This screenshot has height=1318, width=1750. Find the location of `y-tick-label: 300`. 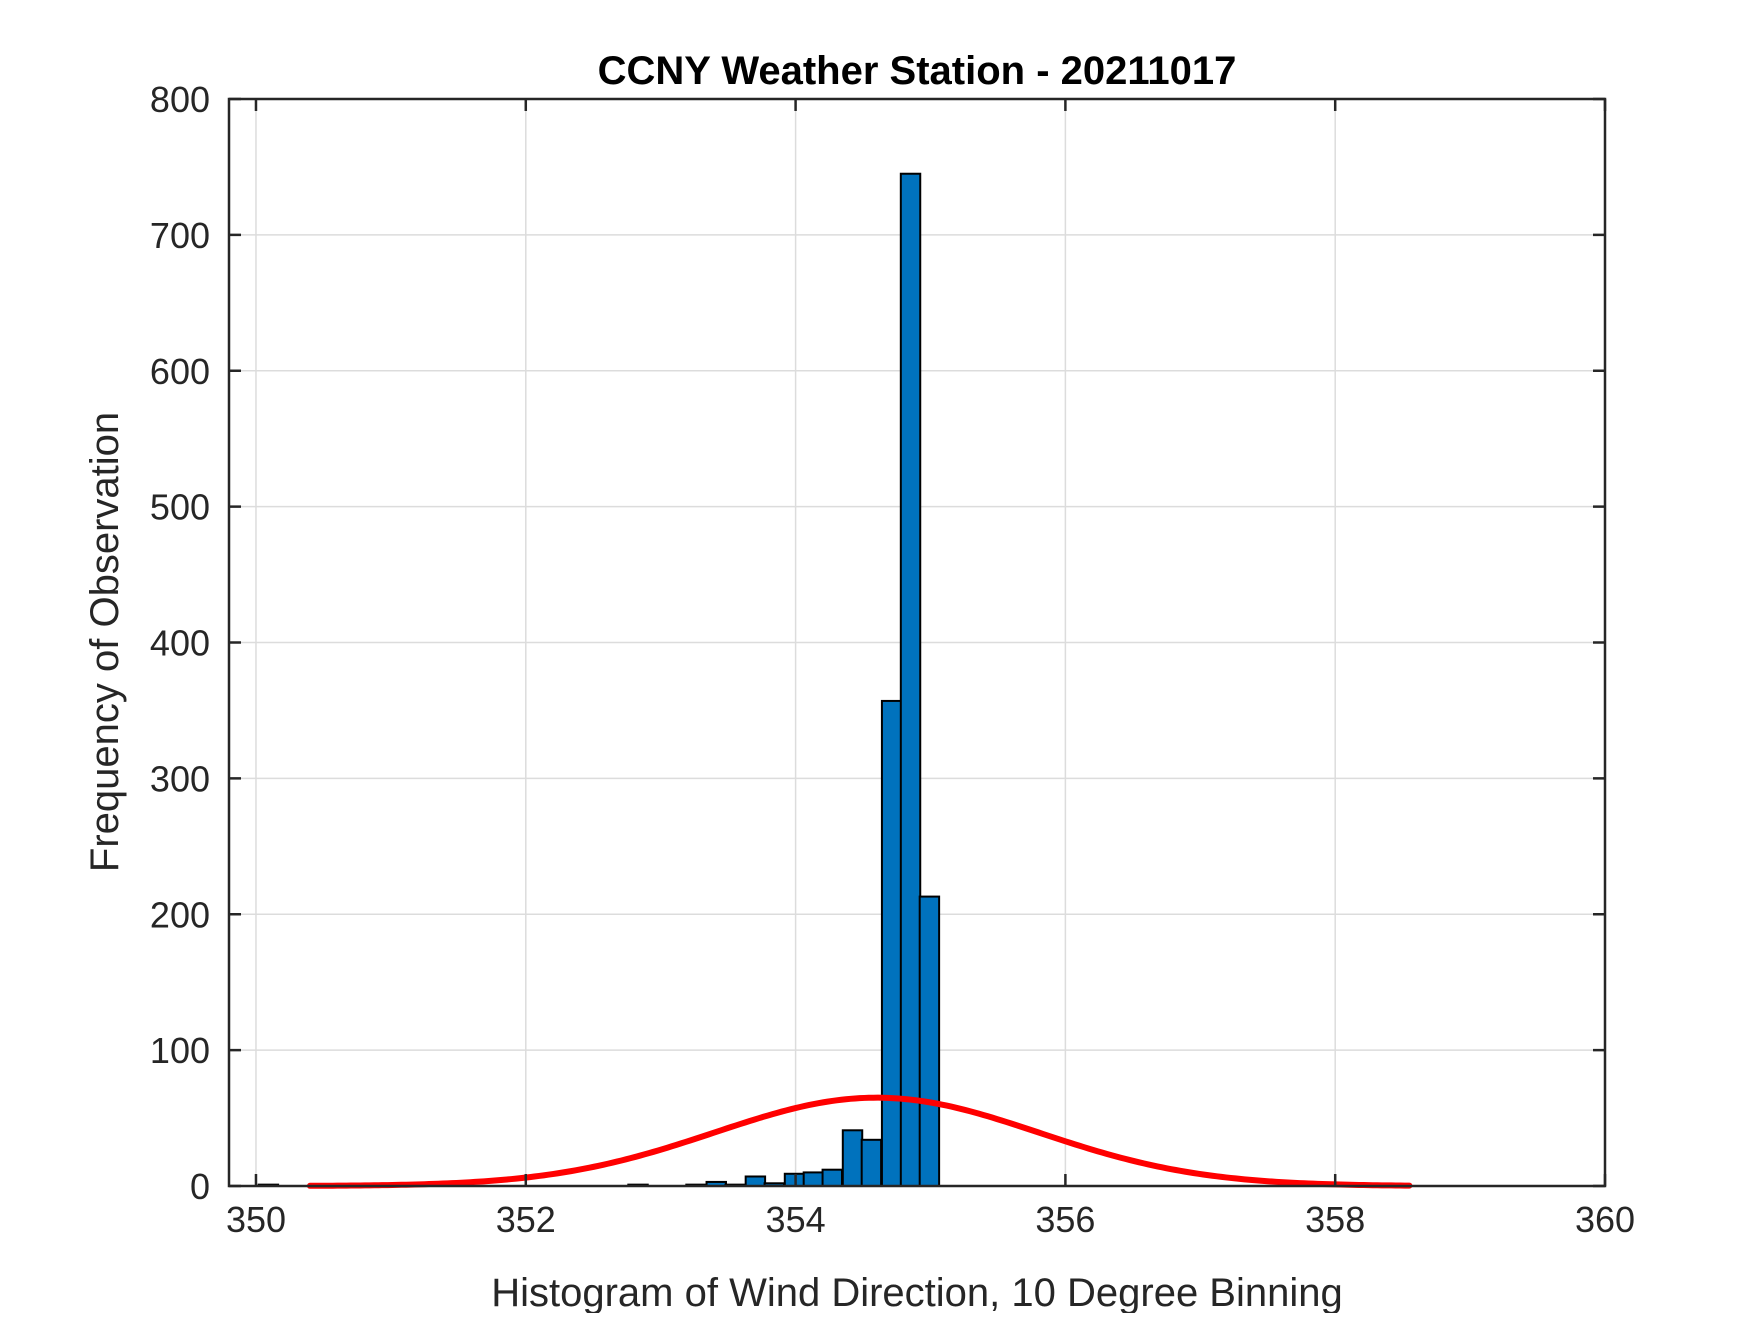

y-tick-label: 300 is located at coordinates (180, 778).